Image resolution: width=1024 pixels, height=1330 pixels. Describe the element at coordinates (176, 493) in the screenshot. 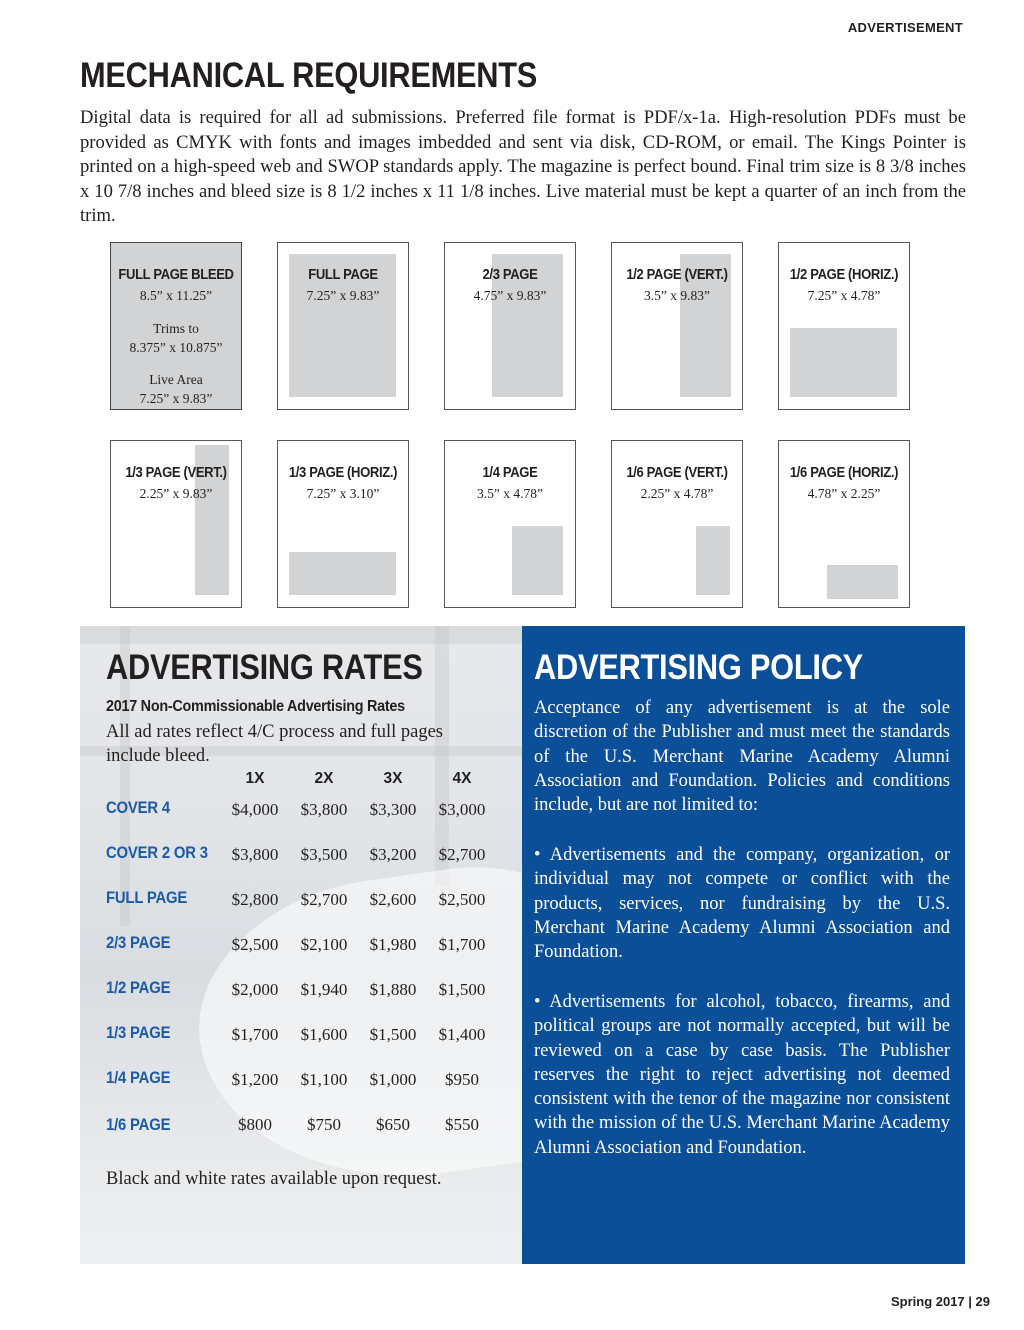

I see `ad-size-dimensions: 2.25” x 9.83”` at that location.